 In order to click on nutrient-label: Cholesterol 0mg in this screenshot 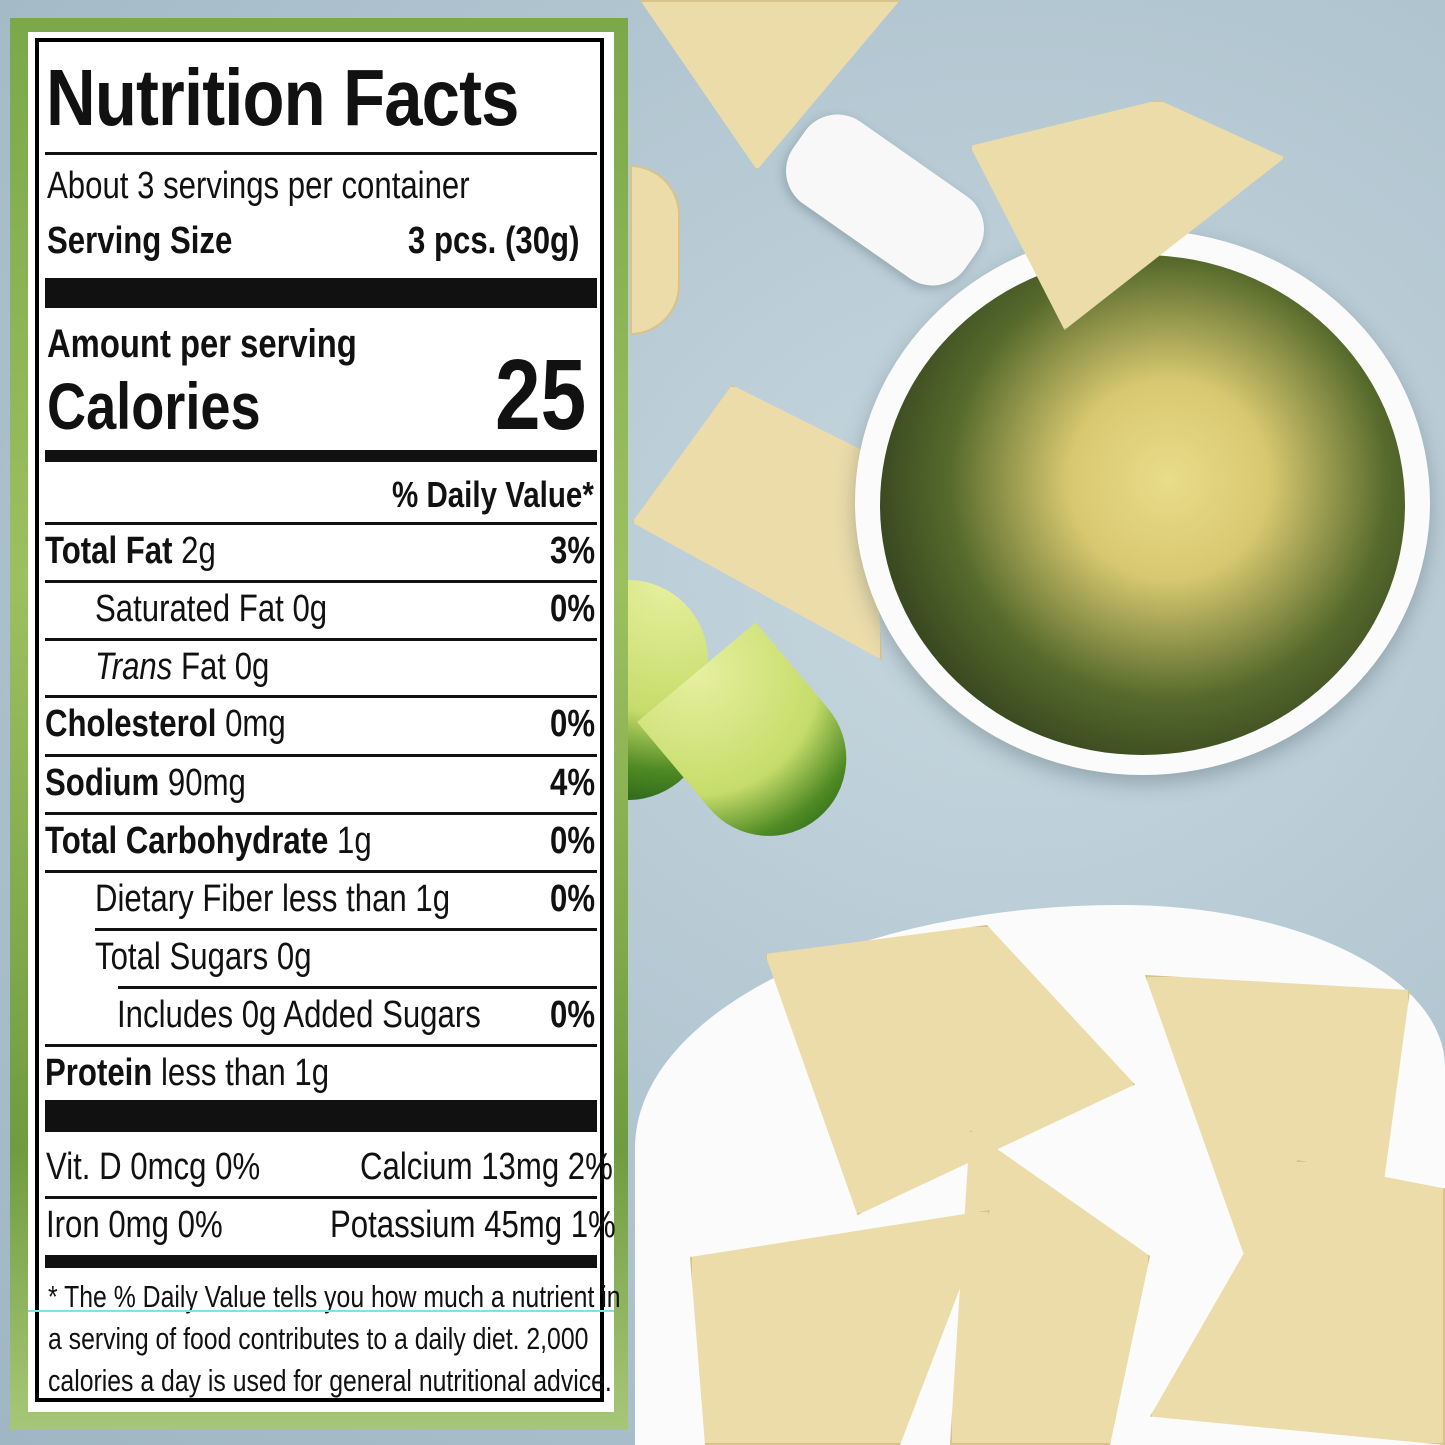, I will do `click(165, 724)`.